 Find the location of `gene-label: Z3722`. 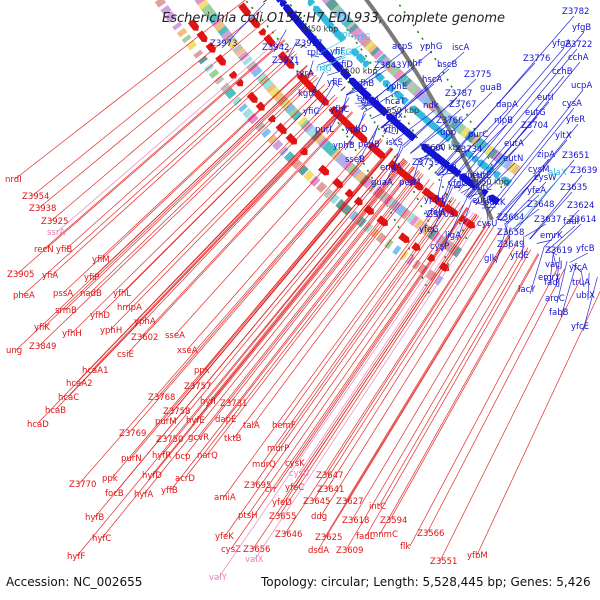

gene-label: Z3722 is located at coordinates (578, 45).